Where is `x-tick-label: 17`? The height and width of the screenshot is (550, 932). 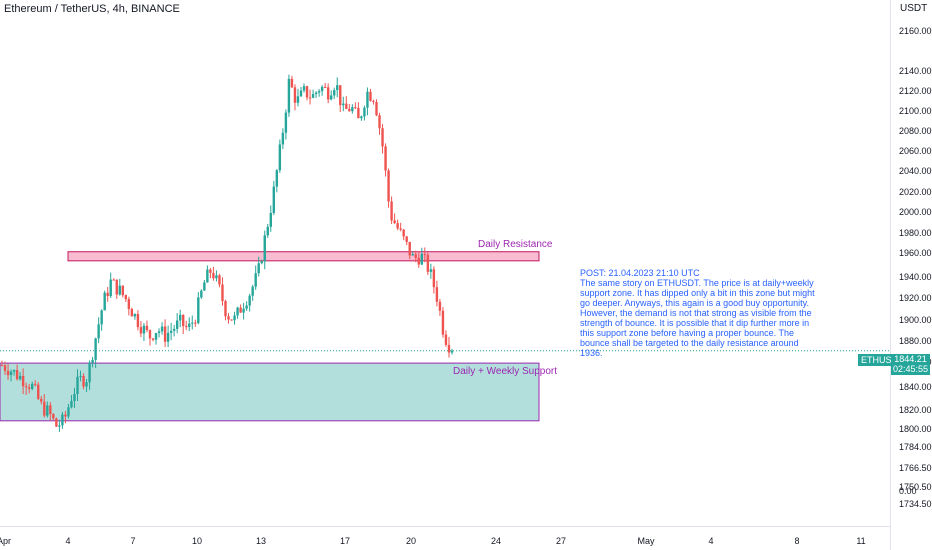
x-tick-label: 17 is located at coordinates (345, 541).